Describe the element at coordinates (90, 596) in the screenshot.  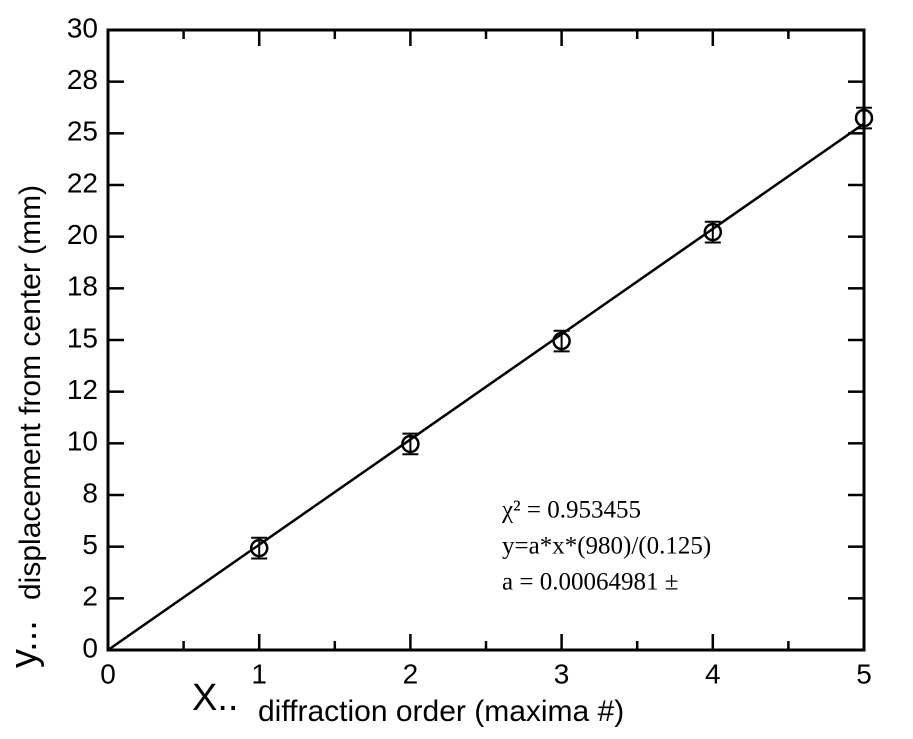
I see `y-tick-label: 2` at that location.